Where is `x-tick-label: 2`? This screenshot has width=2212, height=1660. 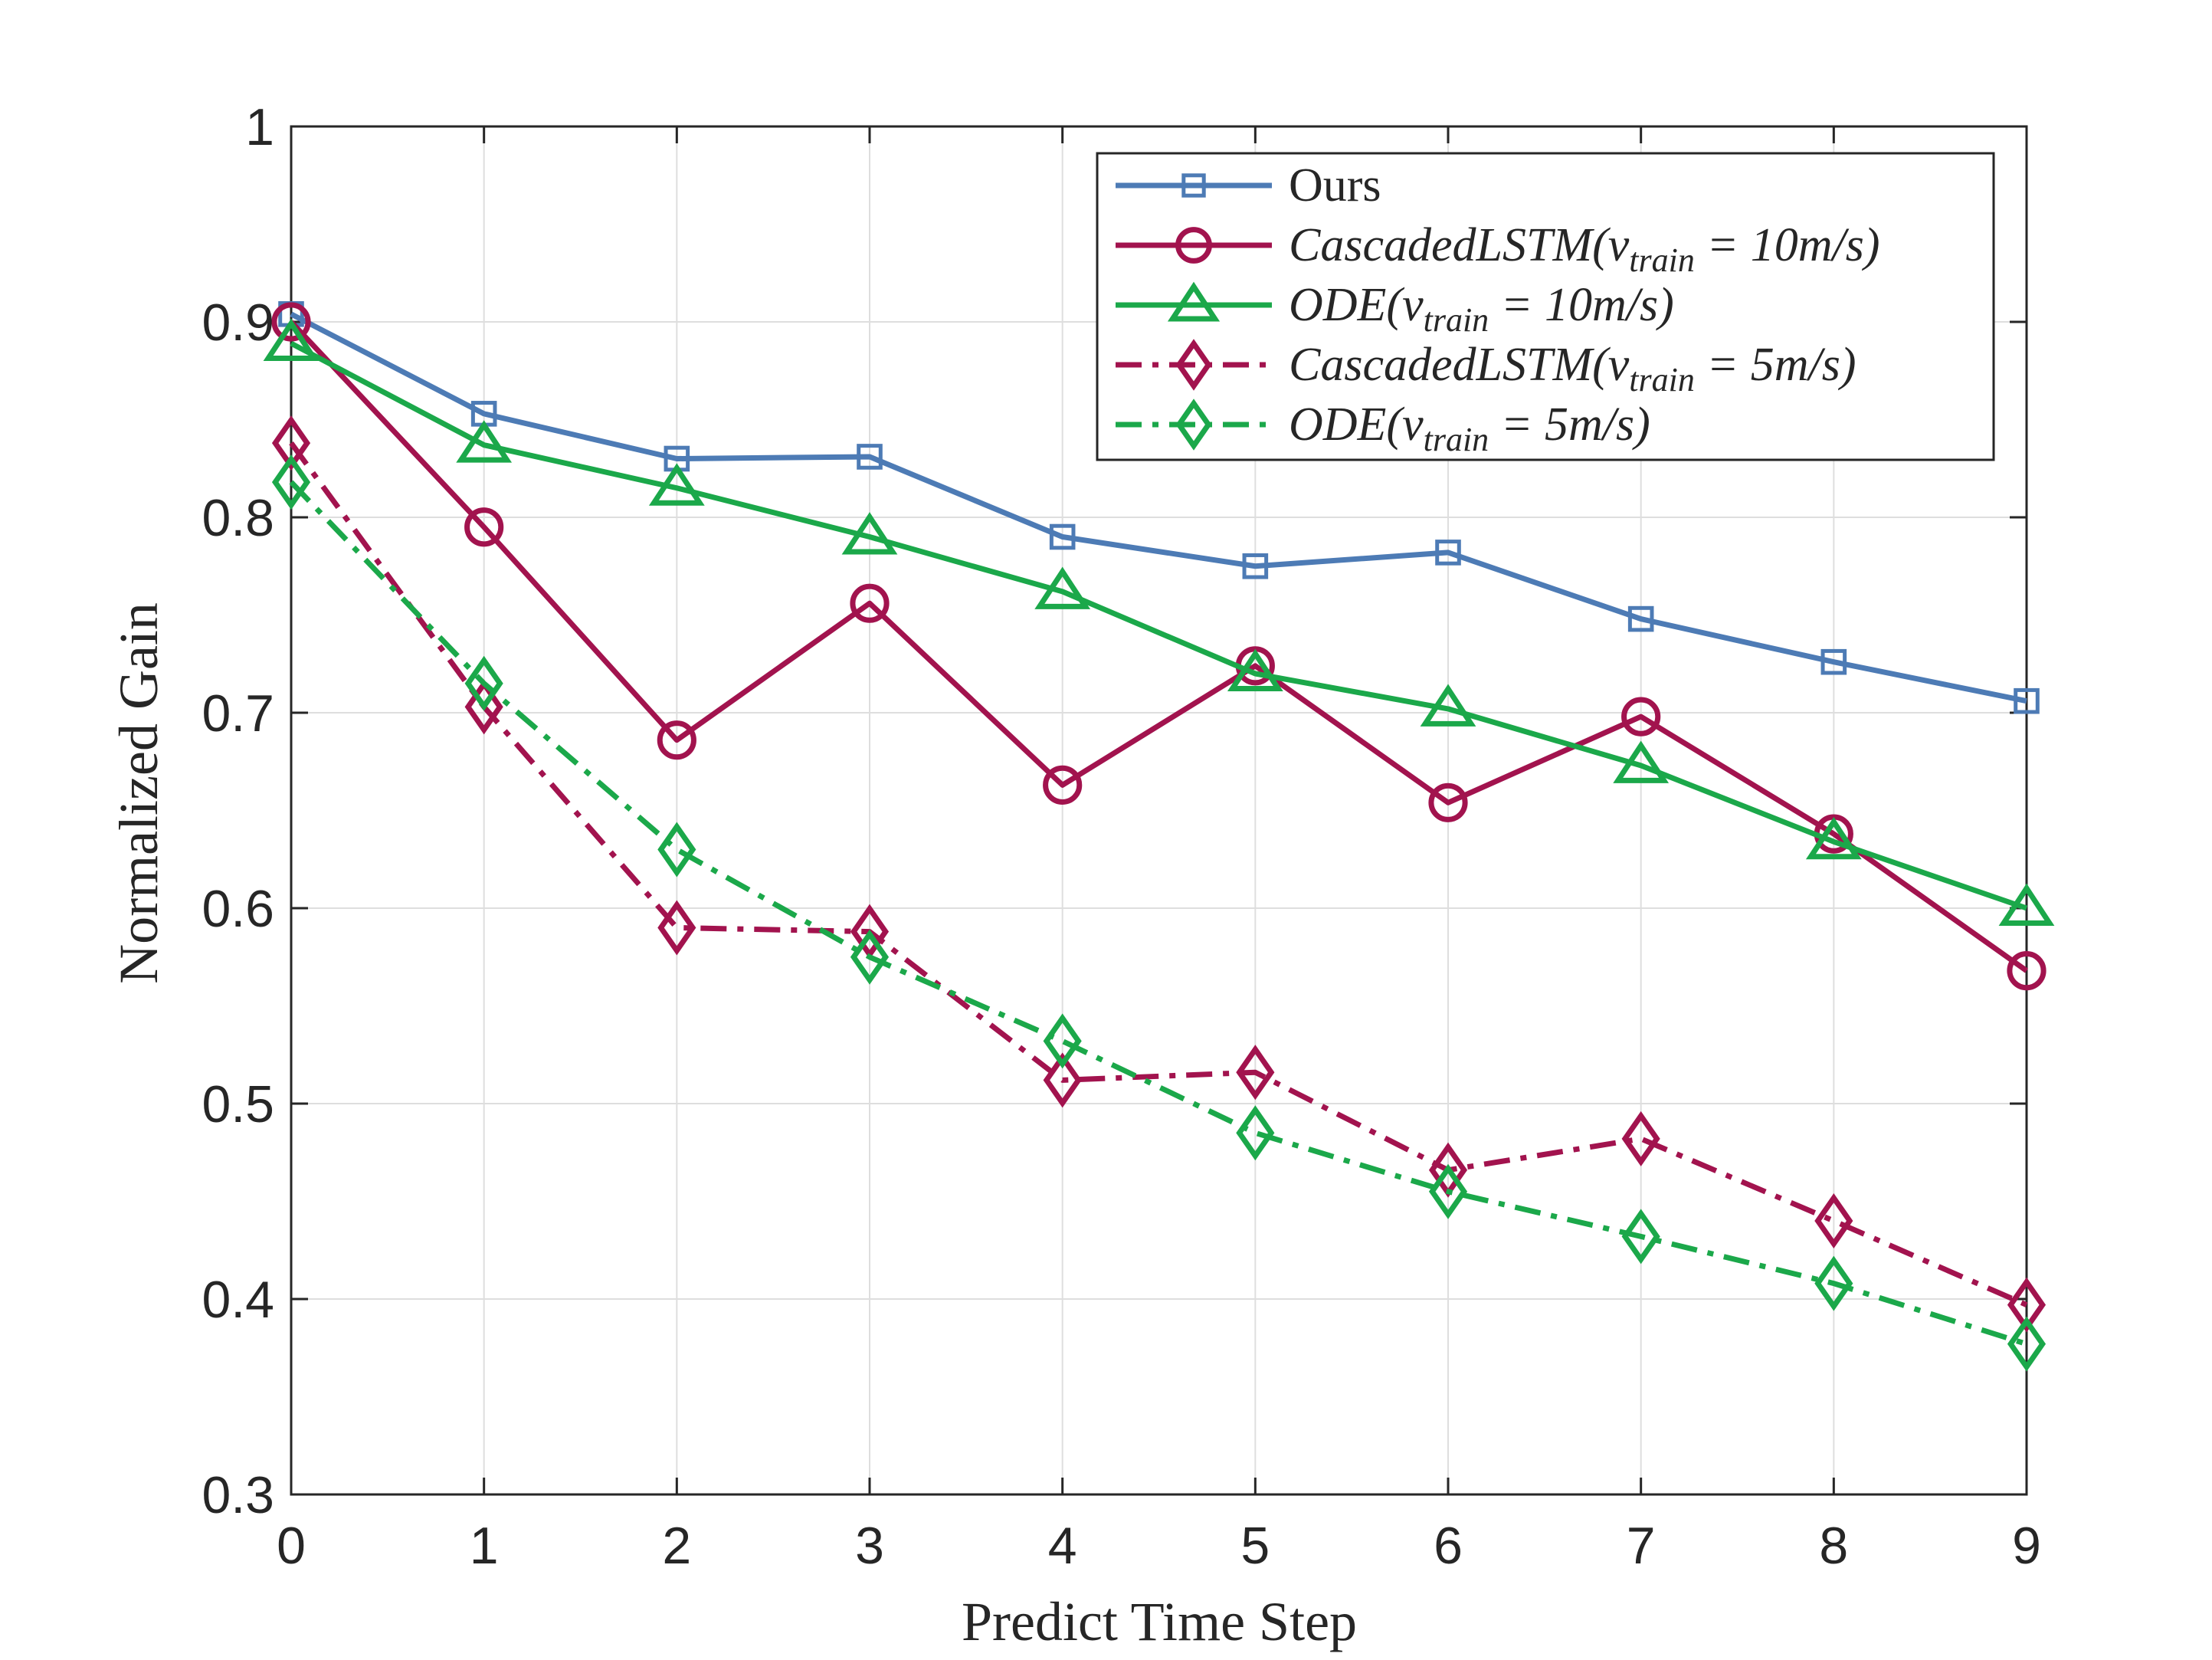
x-tick-label: 2 is located at coordinates (676, 1546).